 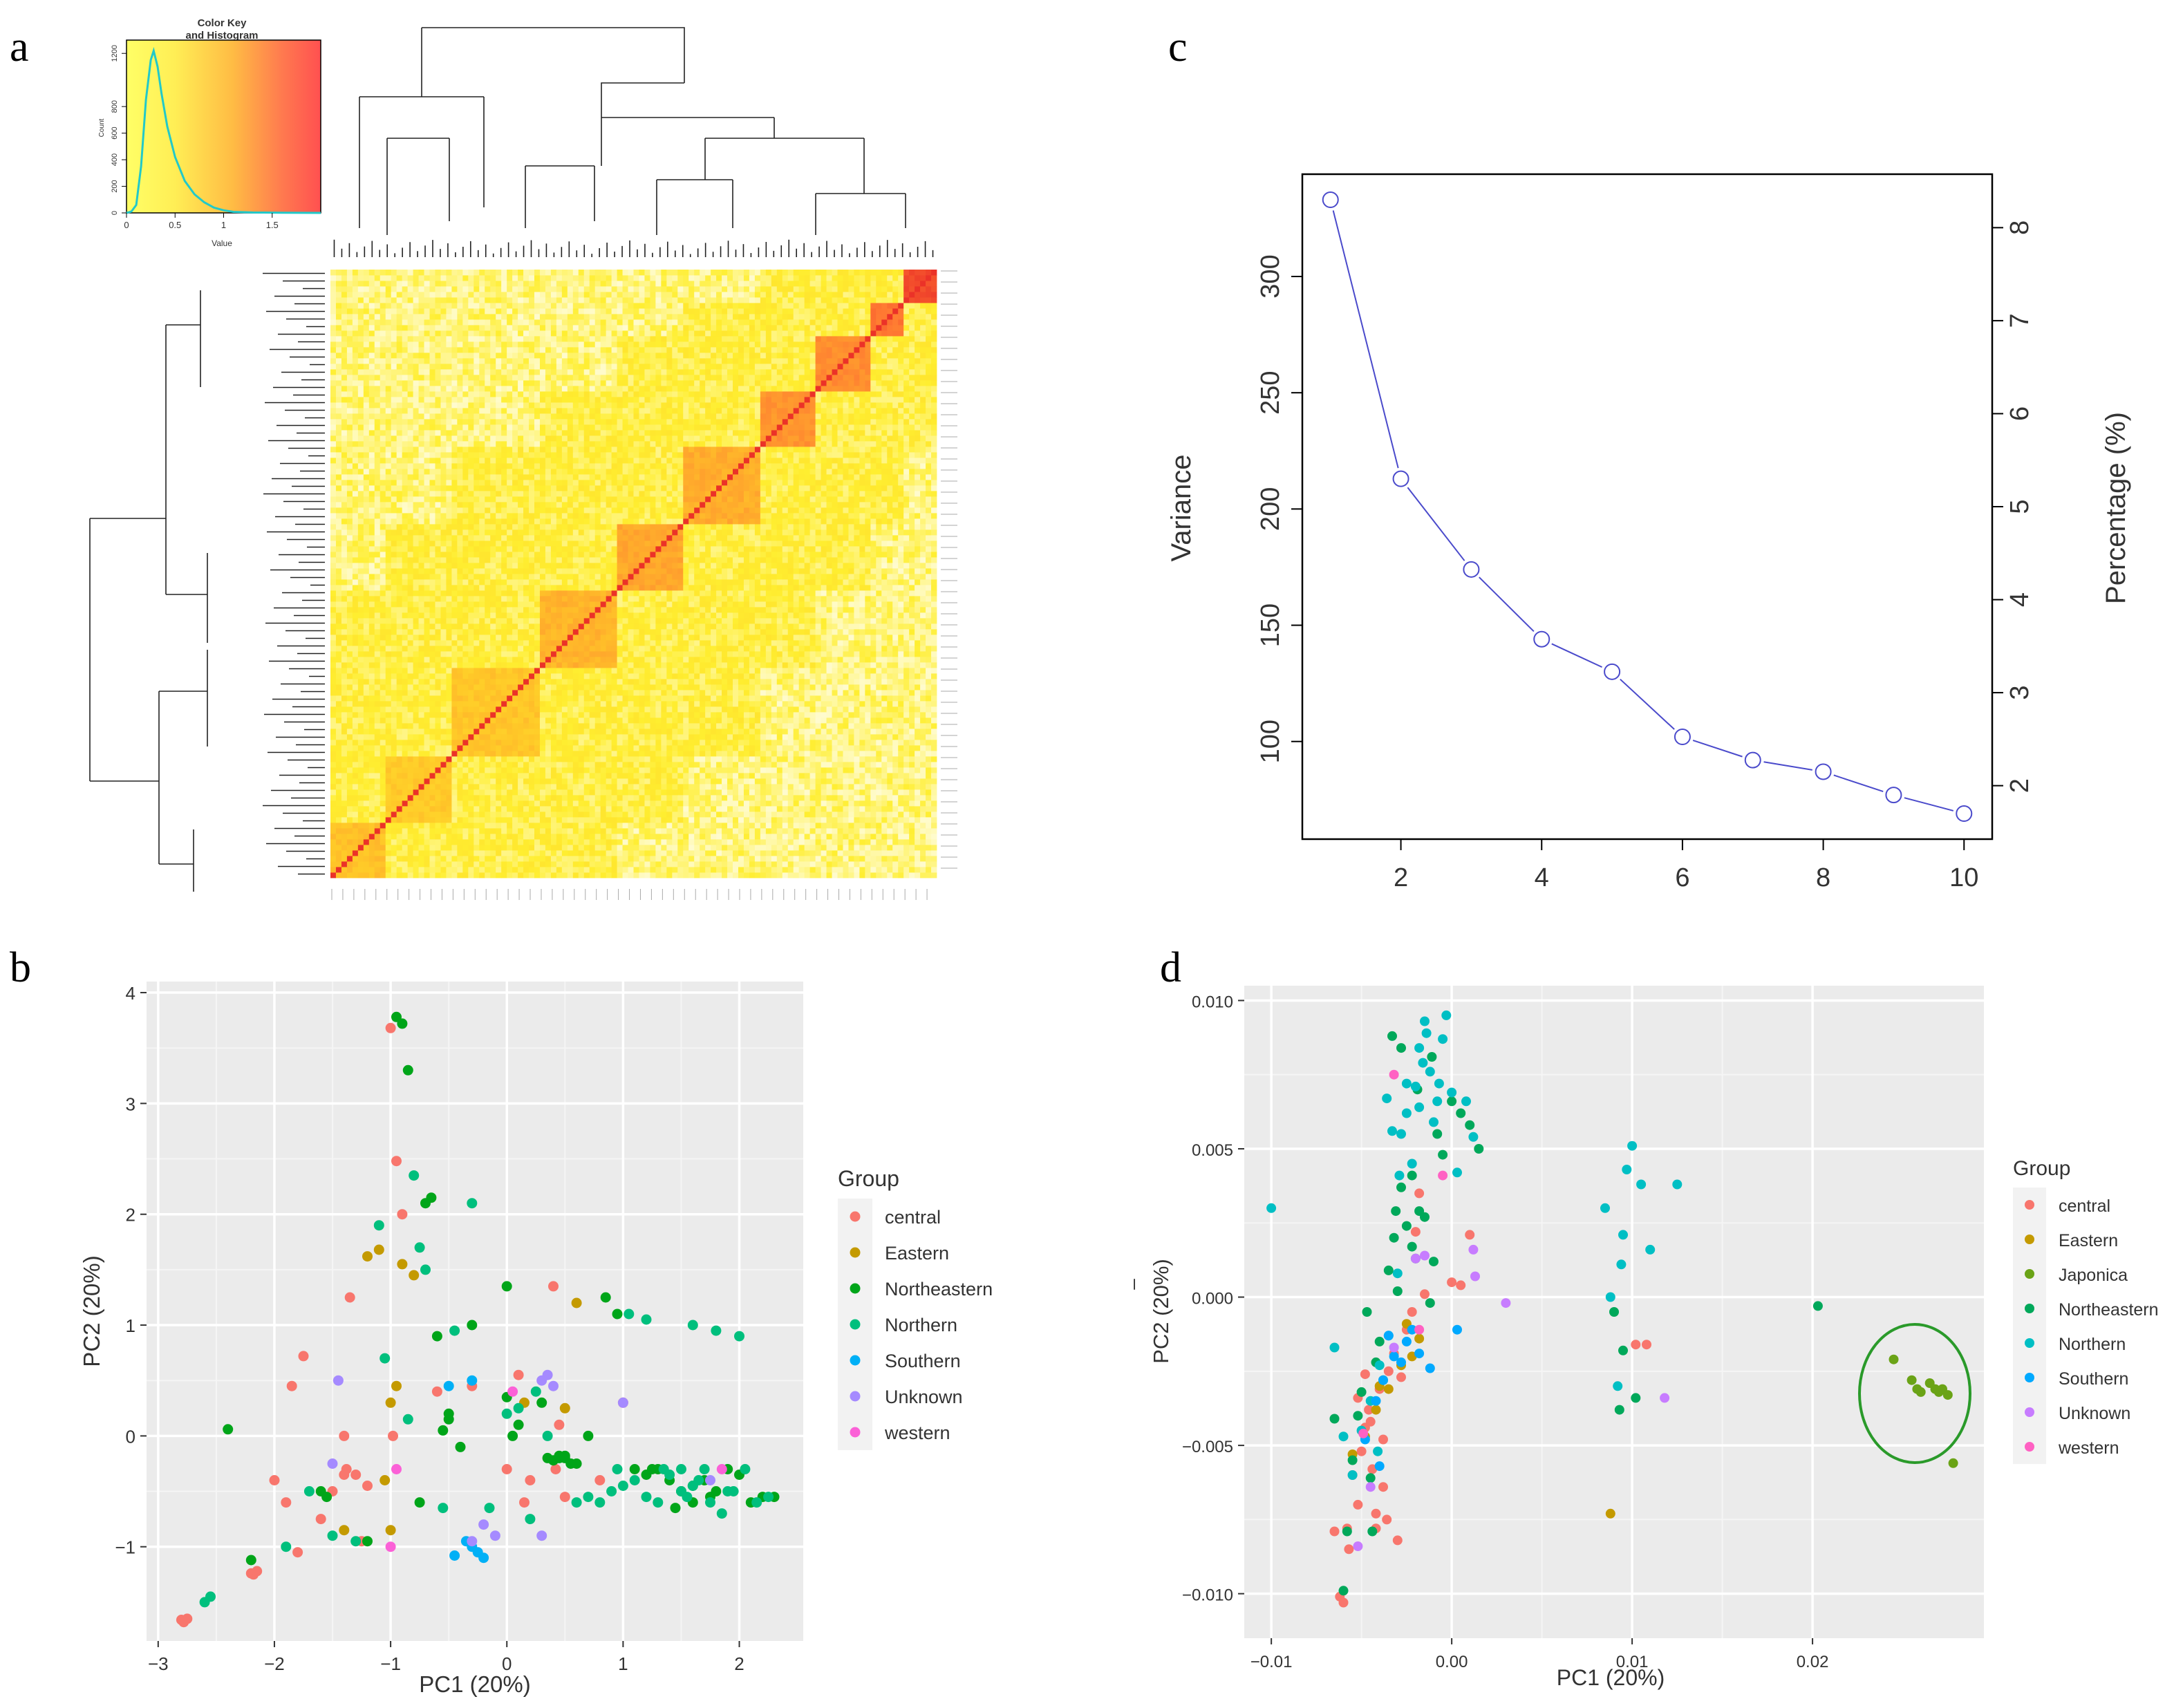 What do you see at coordinates (1170, 967) in the screenshot?
I see `panel-label-d: d` at bounding box center [1170, 967].